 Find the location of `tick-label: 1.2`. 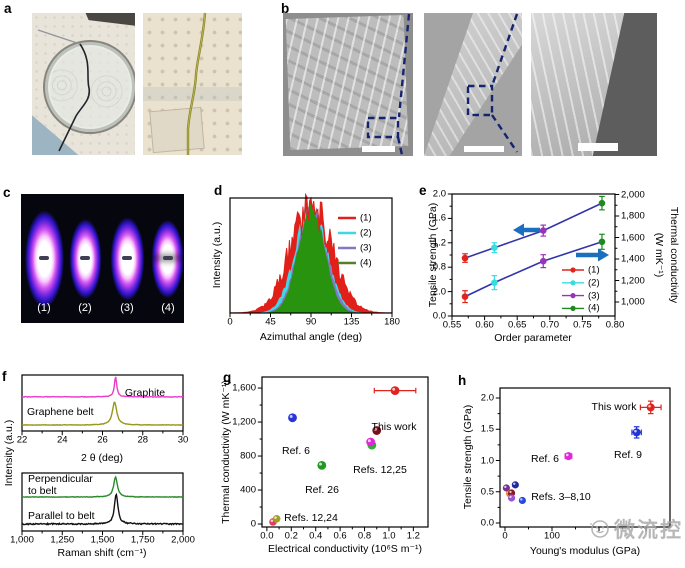

tick-label: 1.2 is located at coordinates (413, 536).